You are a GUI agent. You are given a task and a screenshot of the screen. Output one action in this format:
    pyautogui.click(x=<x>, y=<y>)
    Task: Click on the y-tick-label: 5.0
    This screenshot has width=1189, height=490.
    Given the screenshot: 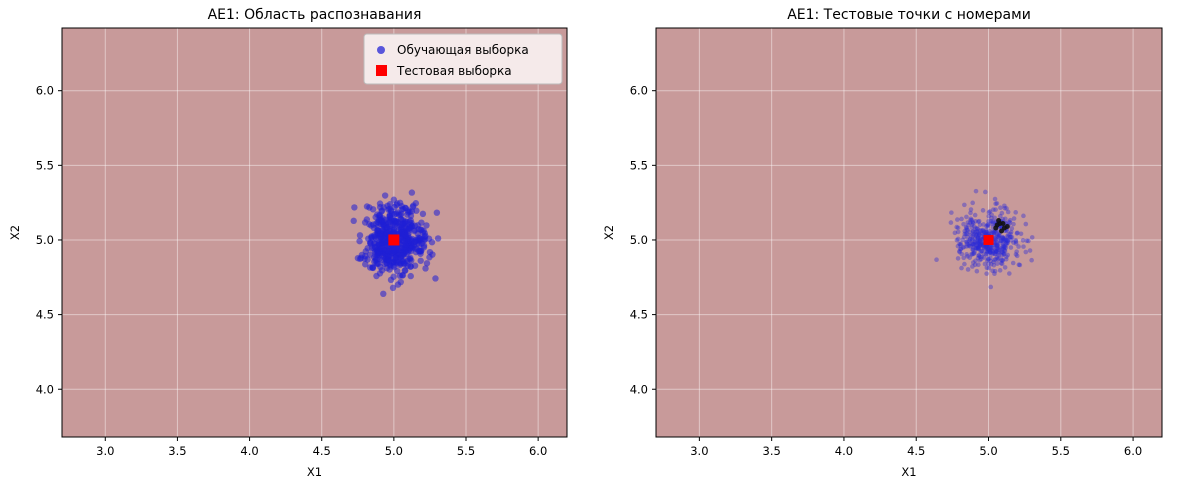 What is the action you would take?
    pyautogui.click(x=45, y=240)
    